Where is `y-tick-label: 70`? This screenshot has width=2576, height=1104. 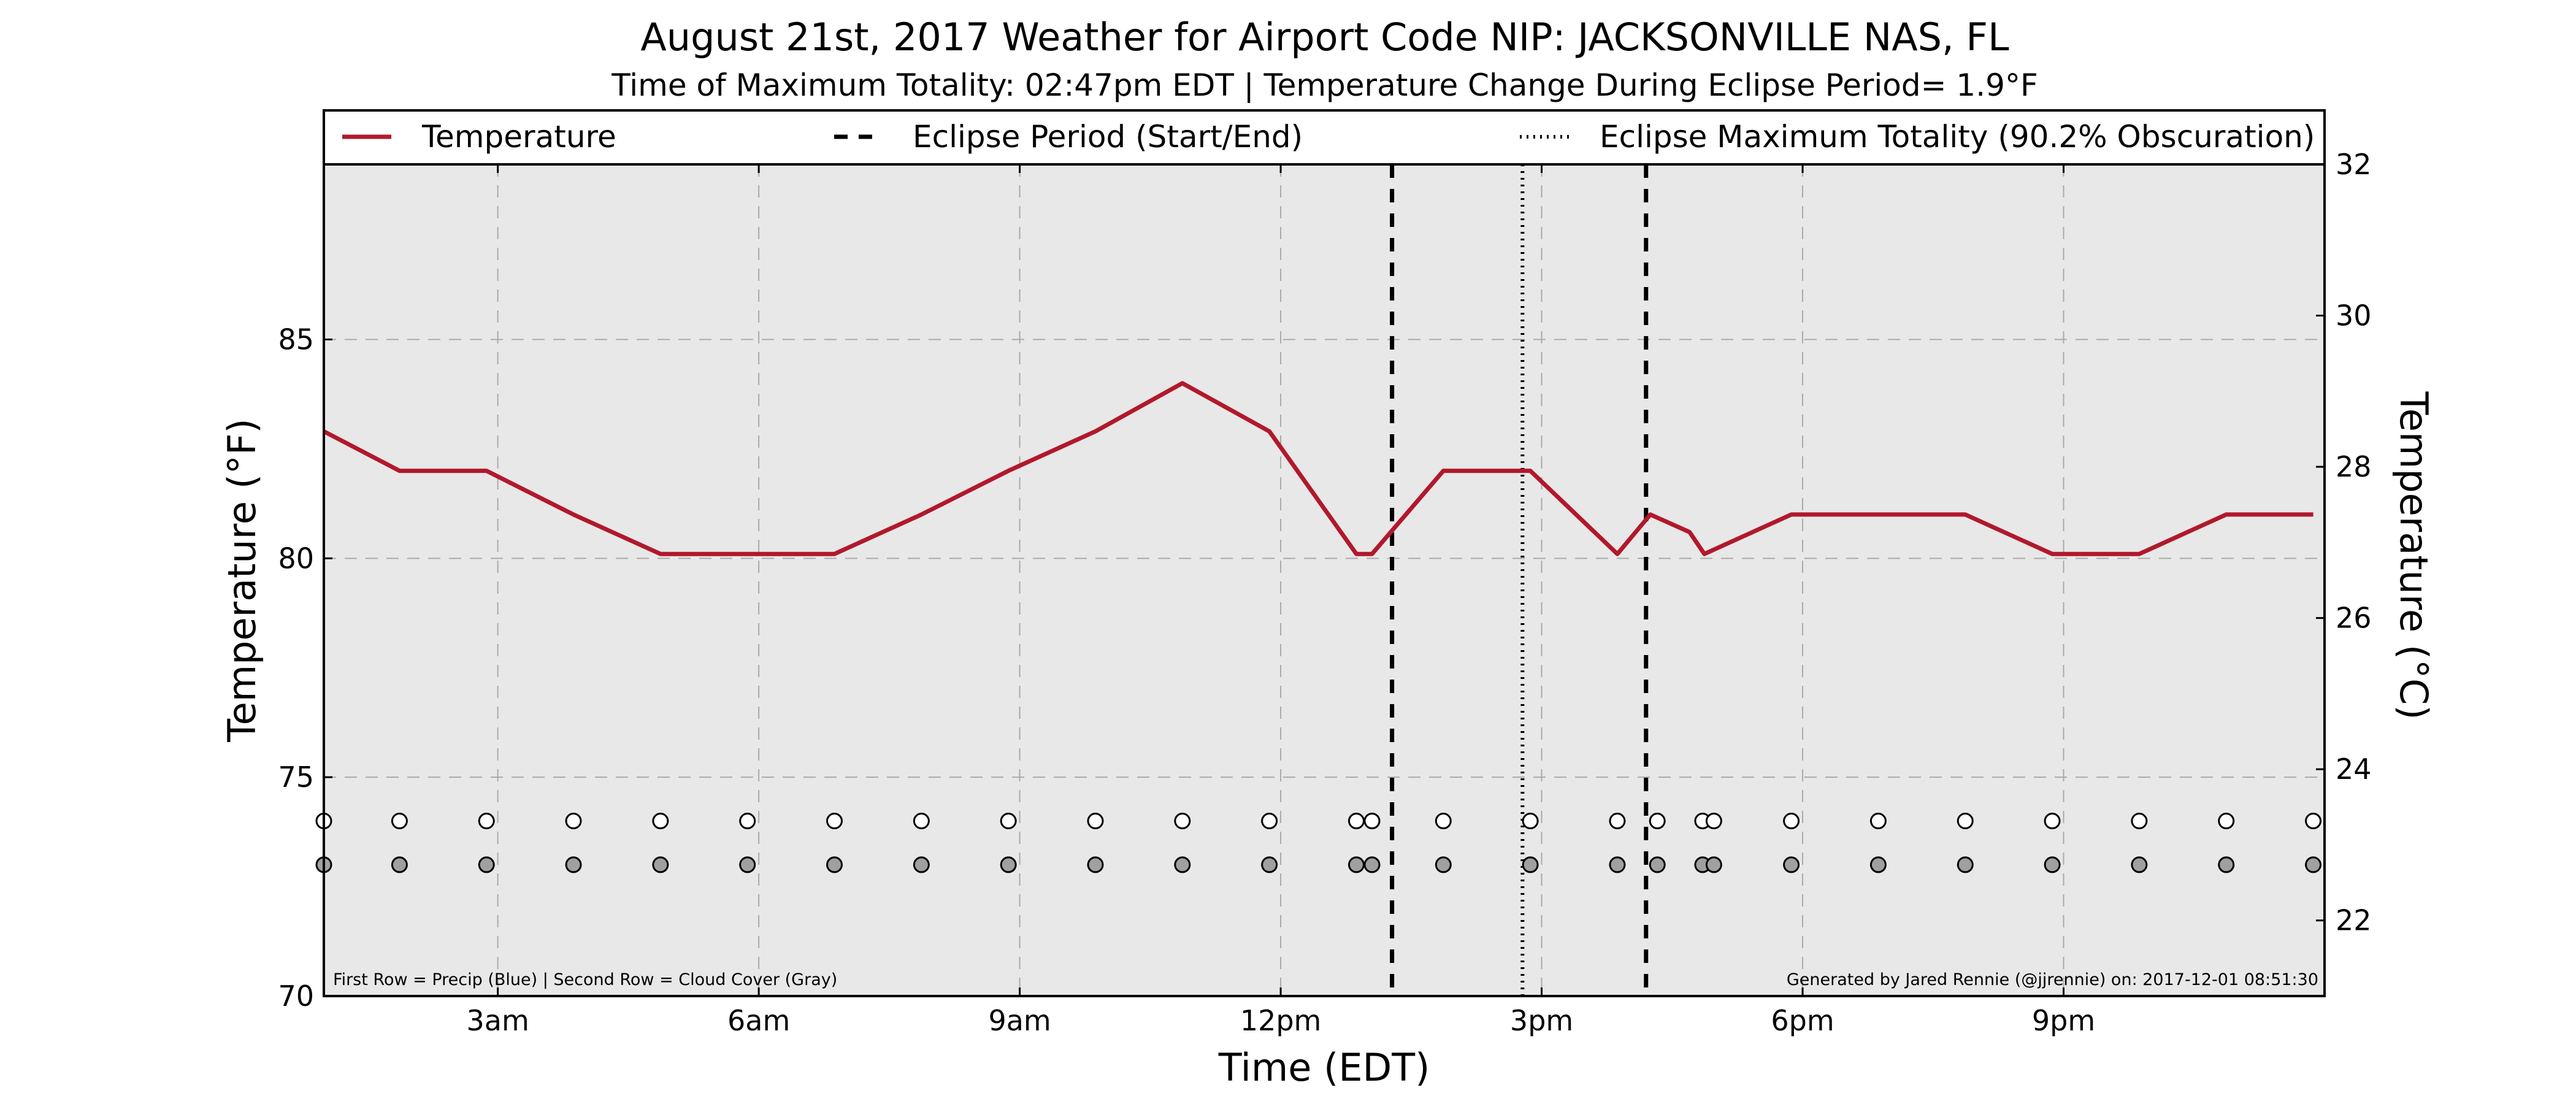 y-tick-label: 70 is located at coordinates (296, 996).